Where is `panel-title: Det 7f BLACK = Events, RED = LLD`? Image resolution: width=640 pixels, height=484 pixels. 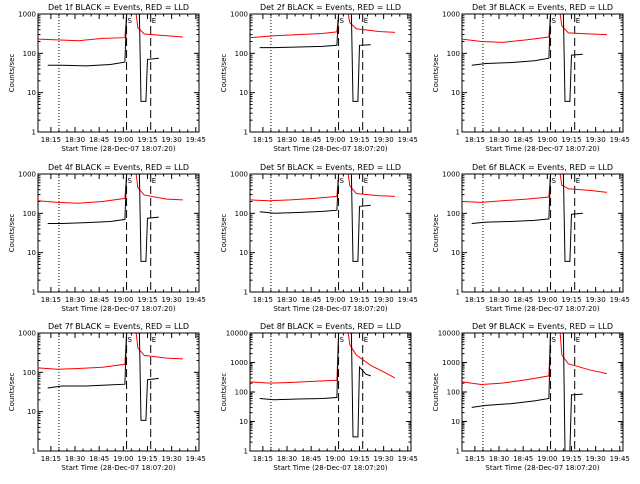
panel-title: Det 7f BLACK = Events, RED = LLD is located at coordinates (118, 326).